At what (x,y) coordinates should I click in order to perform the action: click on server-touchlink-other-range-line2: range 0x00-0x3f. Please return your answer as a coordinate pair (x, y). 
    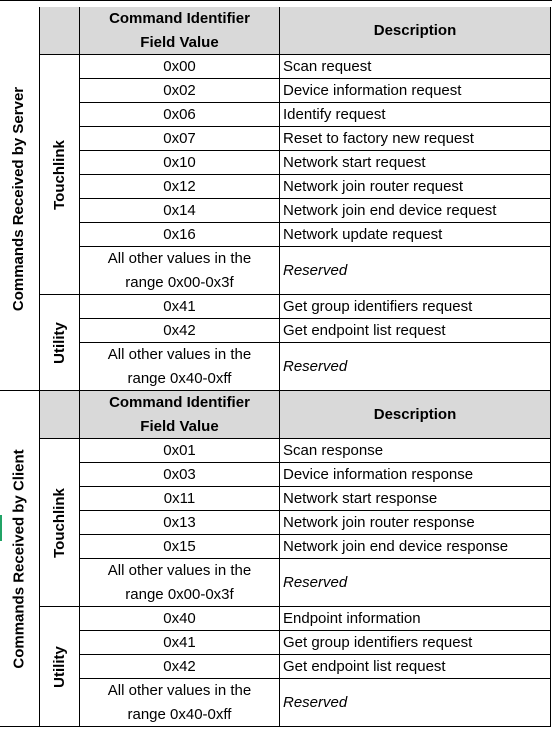
    Looking at the image, I should click on (179, 282).